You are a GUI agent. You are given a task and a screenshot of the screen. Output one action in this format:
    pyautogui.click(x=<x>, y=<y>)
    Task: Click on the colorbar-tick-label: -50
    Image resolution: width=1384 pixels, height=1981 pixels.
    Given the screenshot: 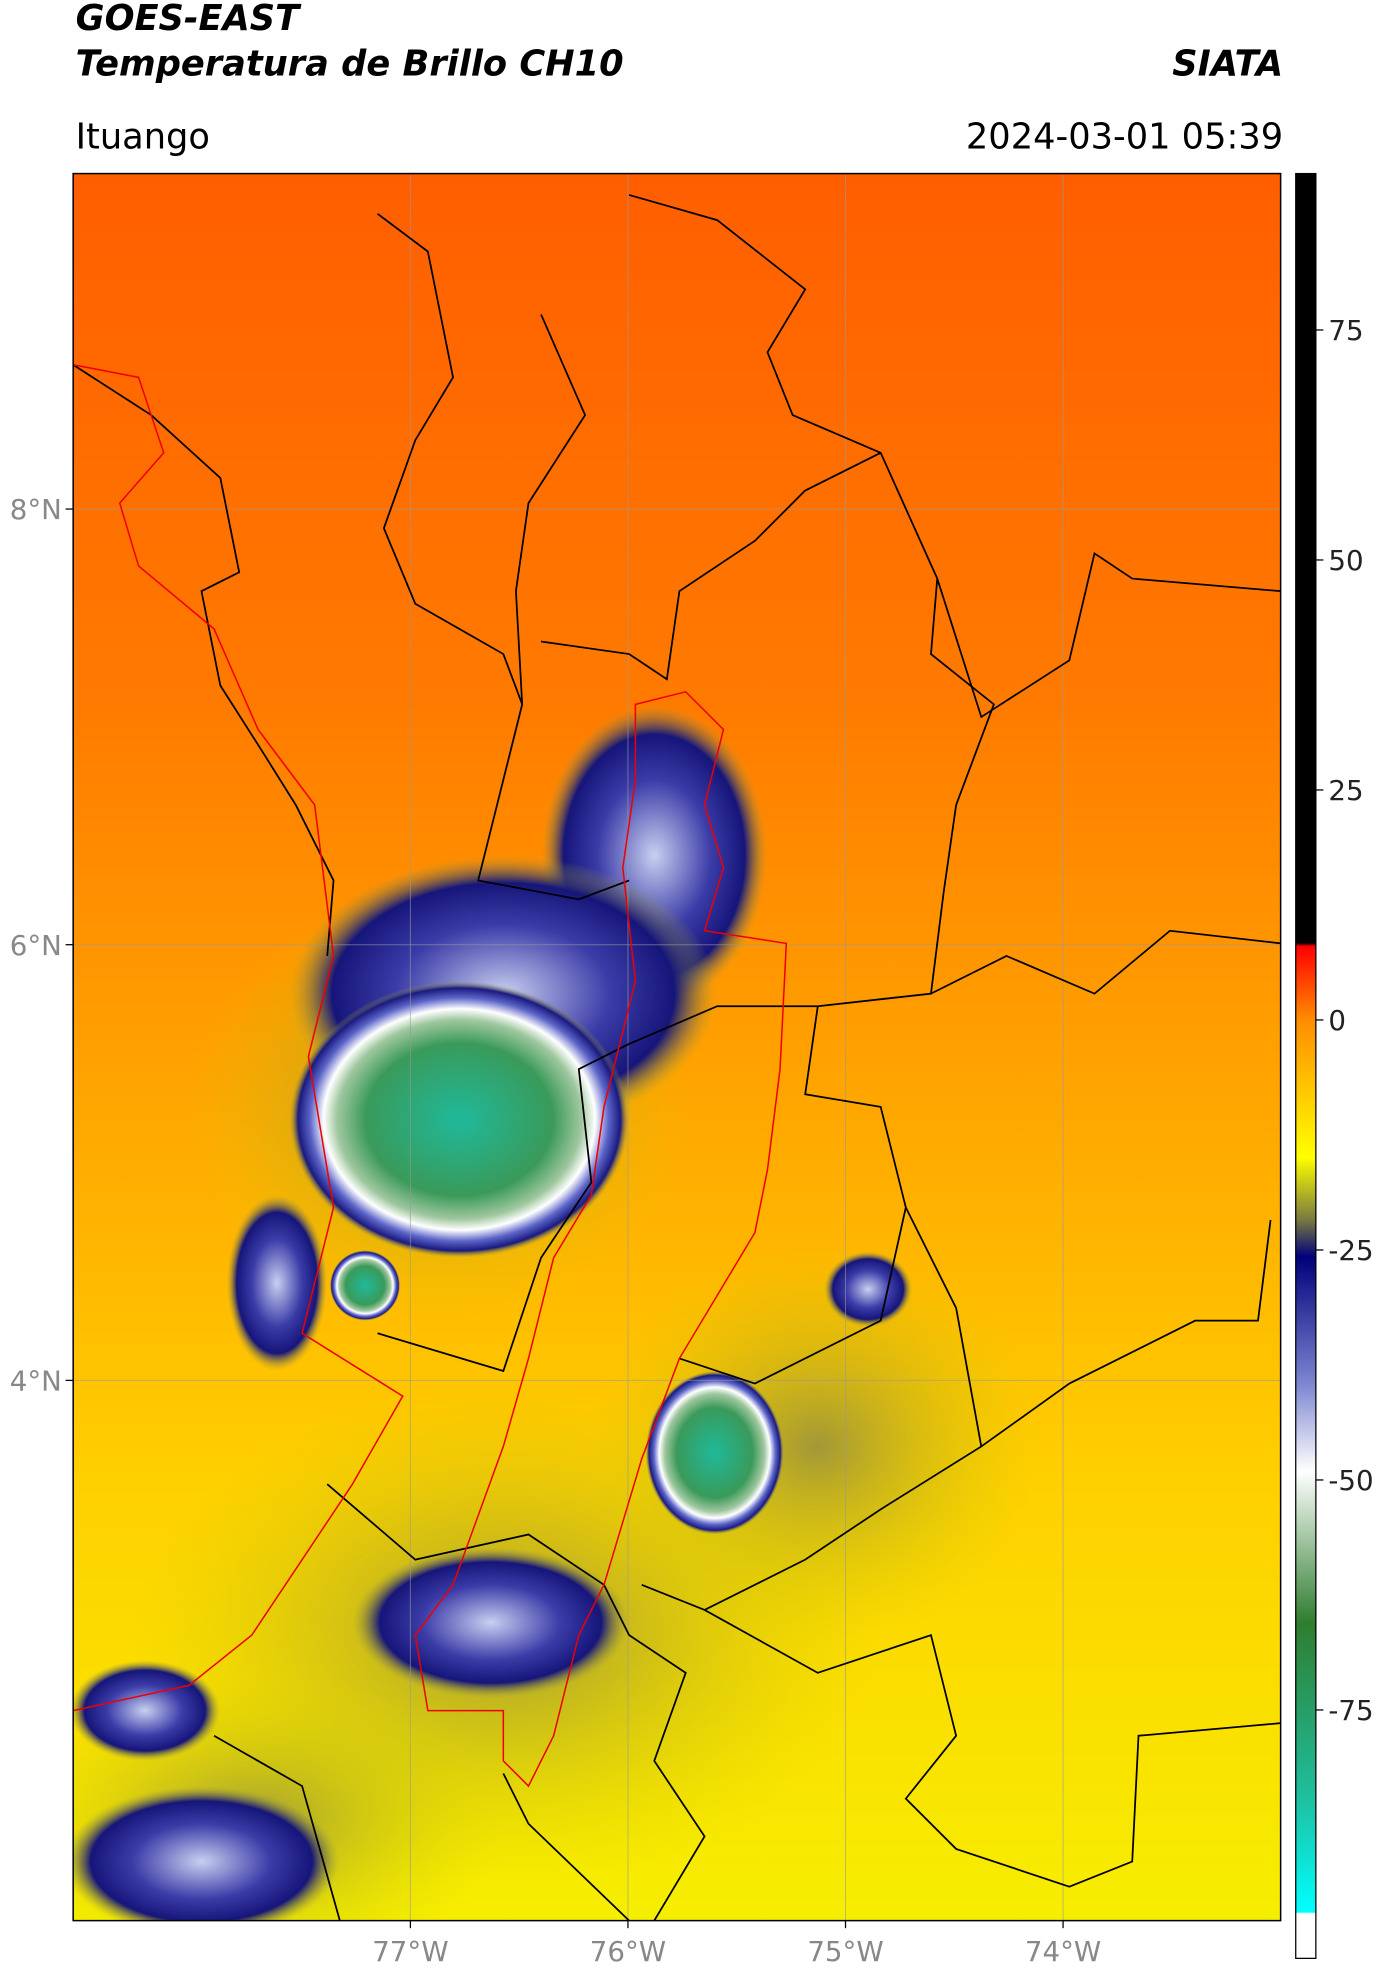 What is the action you would take?
    pyautogui.click(x=1350, y=1480)
    